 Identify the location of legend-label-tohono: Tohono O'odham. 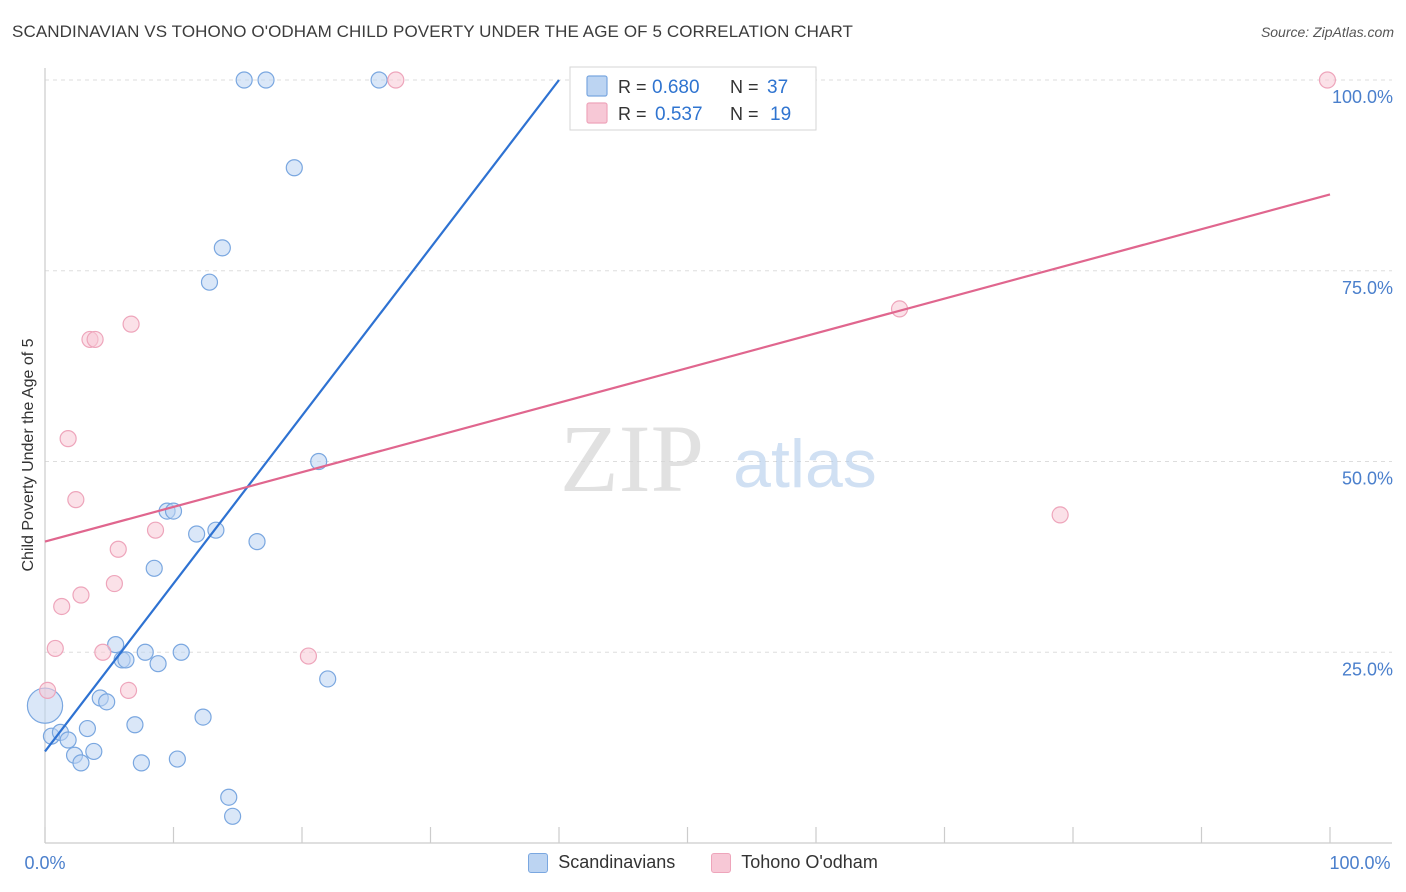
(809, 862).